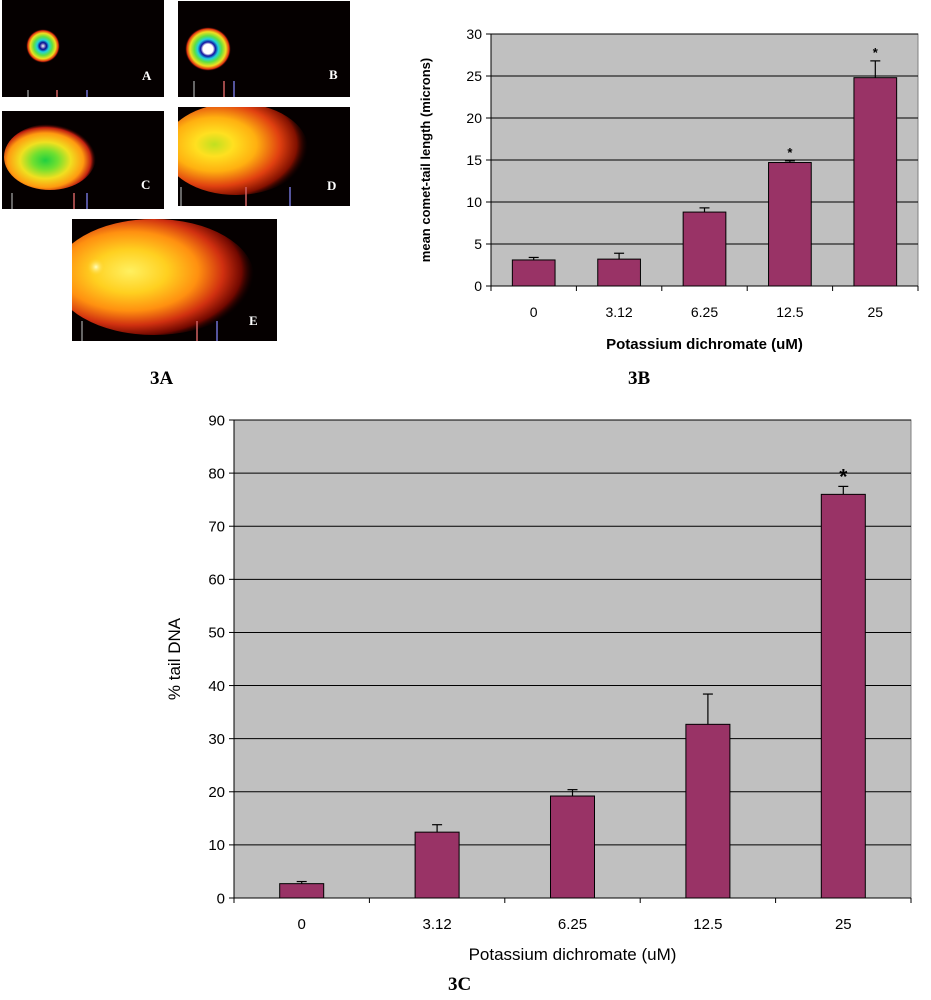  Describe the element at coordinates (216, 473) in the screenshot. I see `y-tick-label: 80` at that location.